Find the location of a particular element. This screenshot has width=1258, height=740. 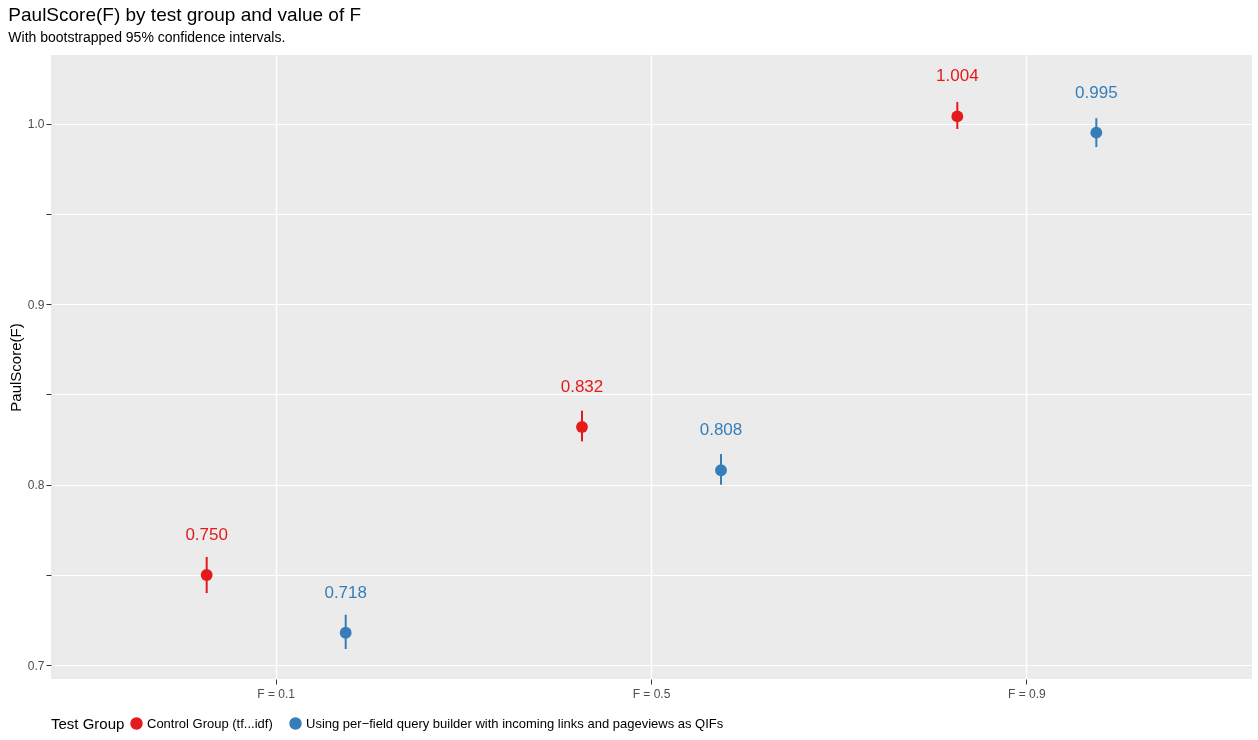

y-tick-label: 0.9 is located at coordinates (36, 304).